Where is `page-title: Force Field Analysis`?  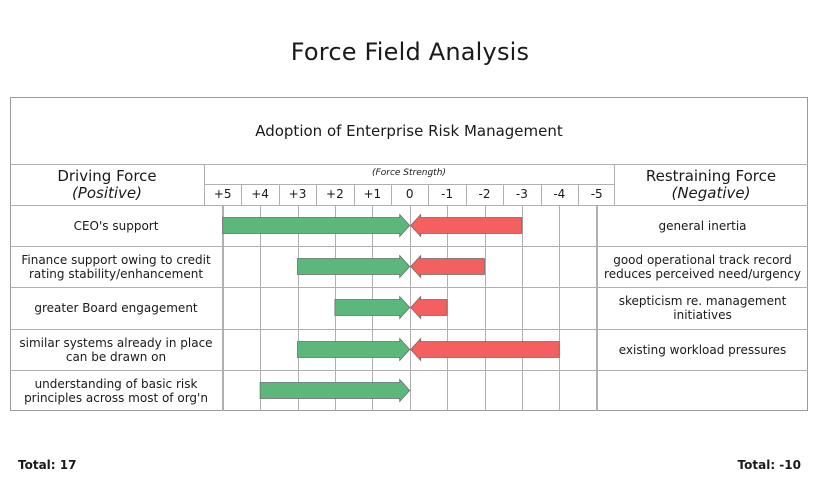 page-title: Force Field Analysis is located at coordinates (410, 52).